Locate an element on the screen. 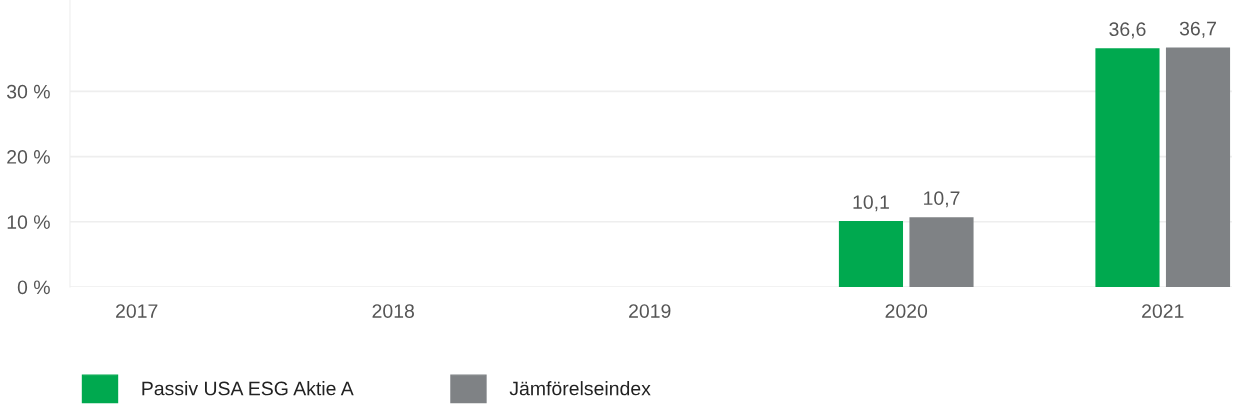 This screenshot has width=1239, height=416. data-label: 10,1 is located at coordinates (871, 203).